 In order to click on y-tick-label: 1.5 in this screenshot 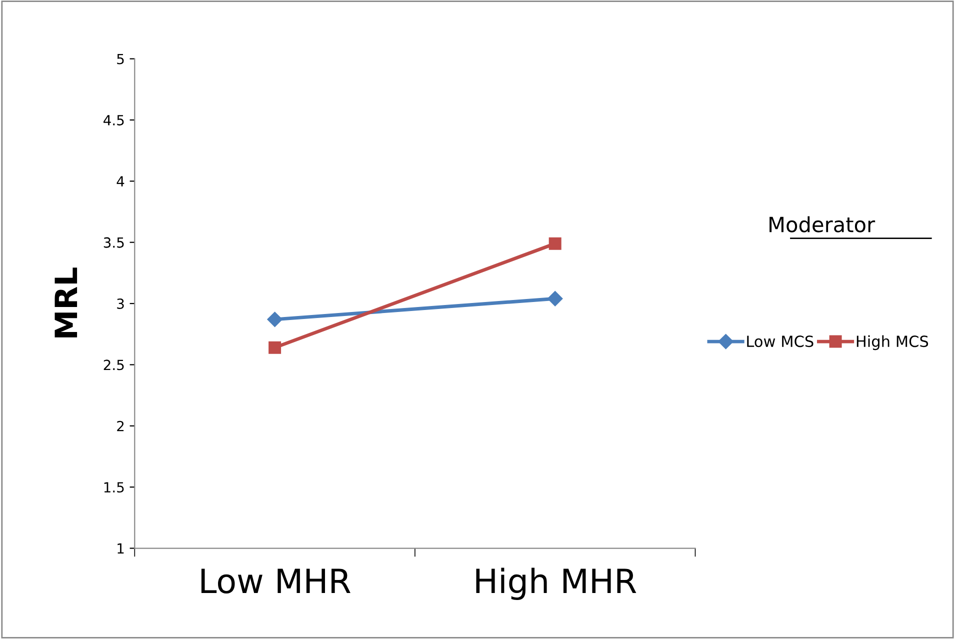, I will do `click(114, 487)`.